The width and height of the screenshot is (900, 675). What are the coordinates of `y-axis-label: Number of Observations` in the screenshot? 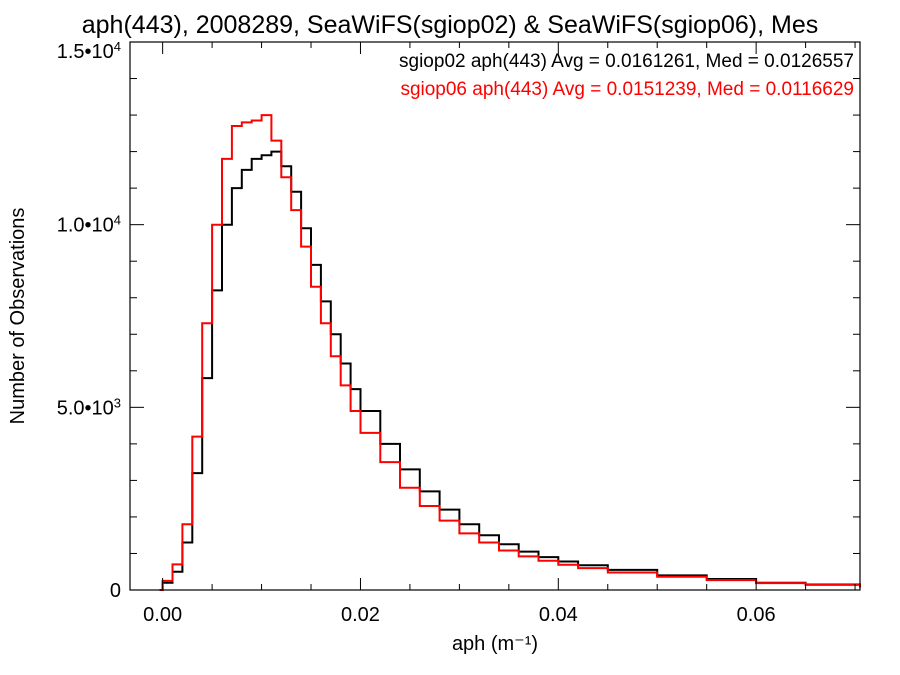 It's located at (18, 316).